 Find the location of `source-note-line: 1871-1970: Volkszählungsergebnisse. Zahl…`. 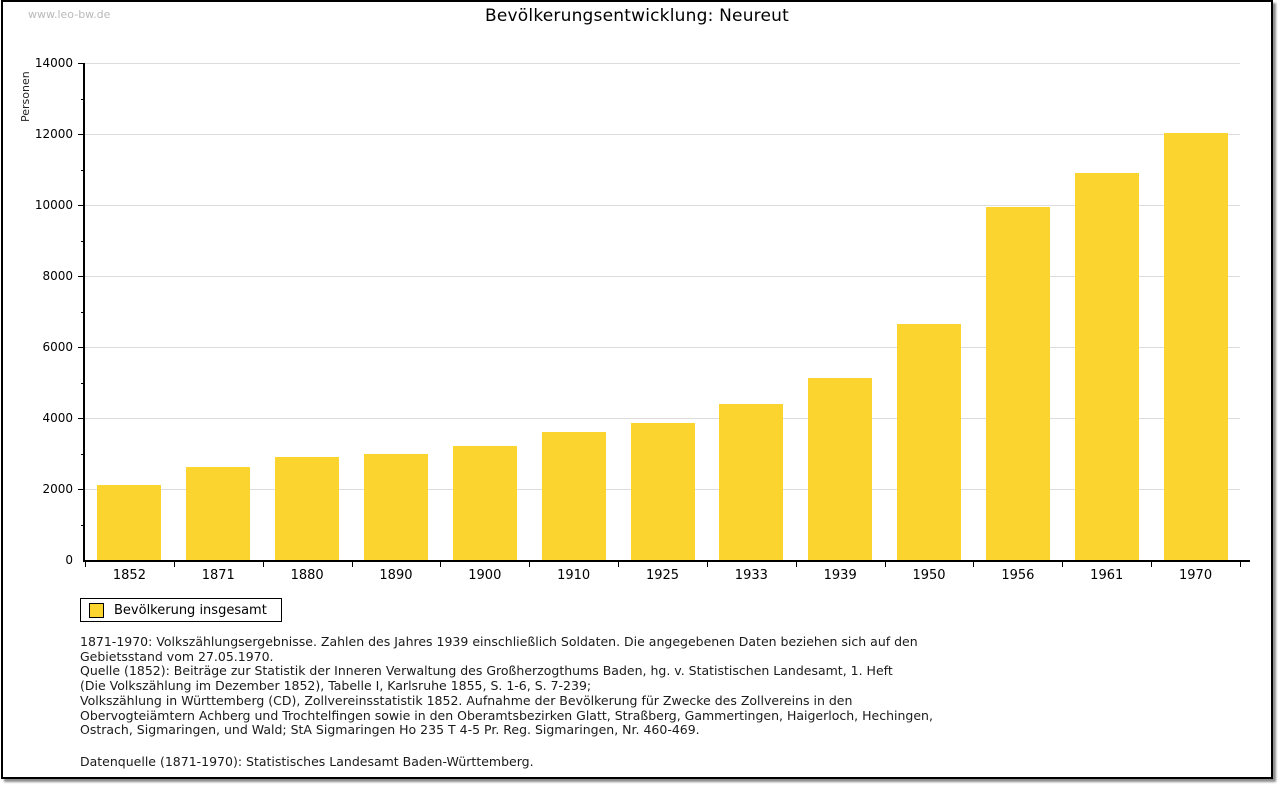

source-note-line: 1871-1970: Volkszählungsergebnisse. Zahl… is located at coordinates (499, 641).